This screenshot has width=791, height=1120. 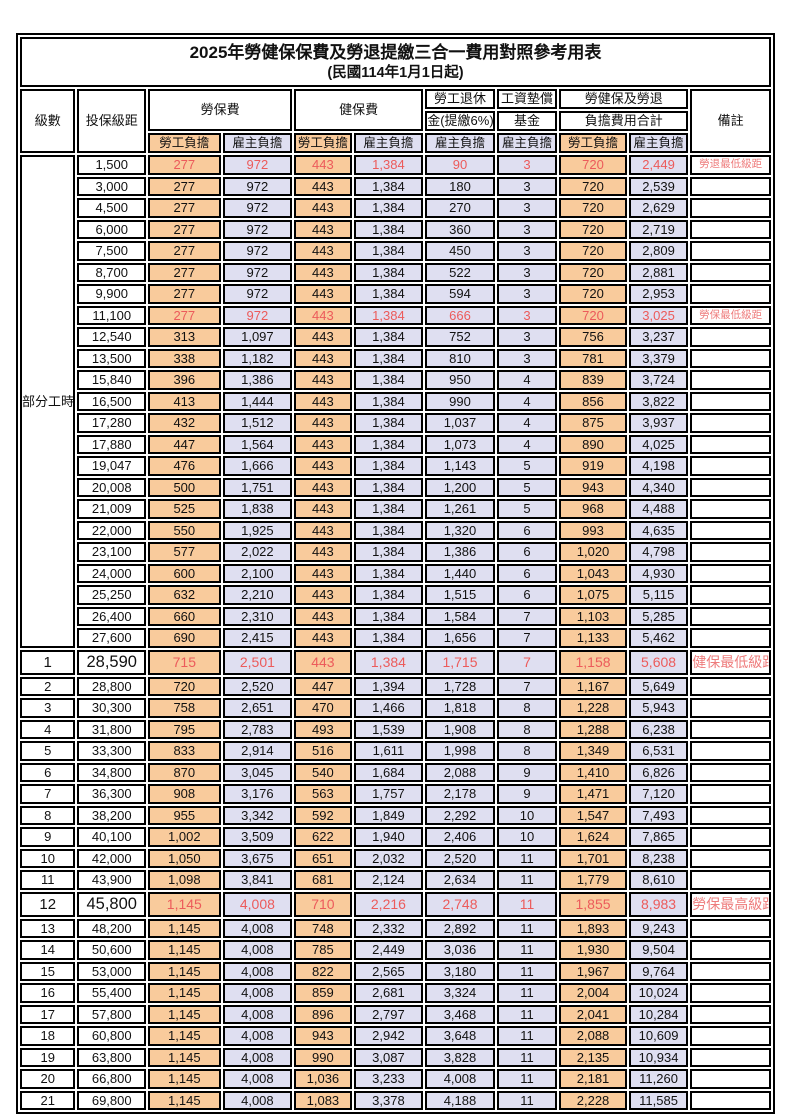 What do you see at coordinates (593, 1100) in the screenshot?
I see `value-cell-total-worker: 2,228` at bounding box center [593, 1100].